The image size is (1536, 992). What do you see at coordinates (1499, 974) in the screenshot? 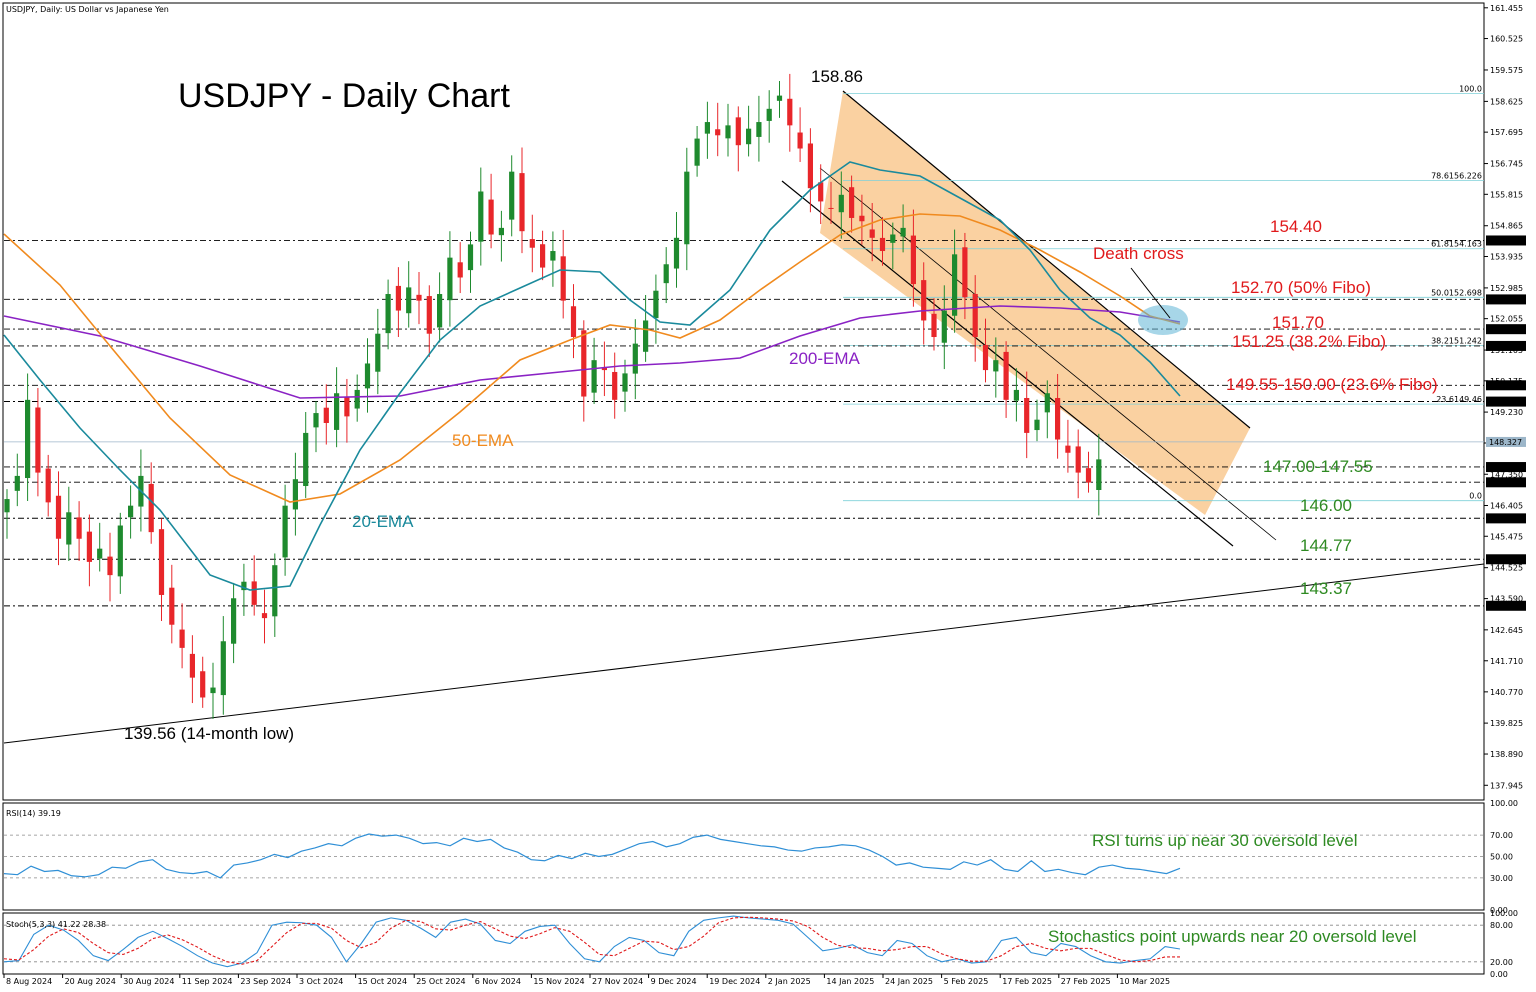
I see `stoch-tick-label: 0.00` at bounding box center [1499, 974].